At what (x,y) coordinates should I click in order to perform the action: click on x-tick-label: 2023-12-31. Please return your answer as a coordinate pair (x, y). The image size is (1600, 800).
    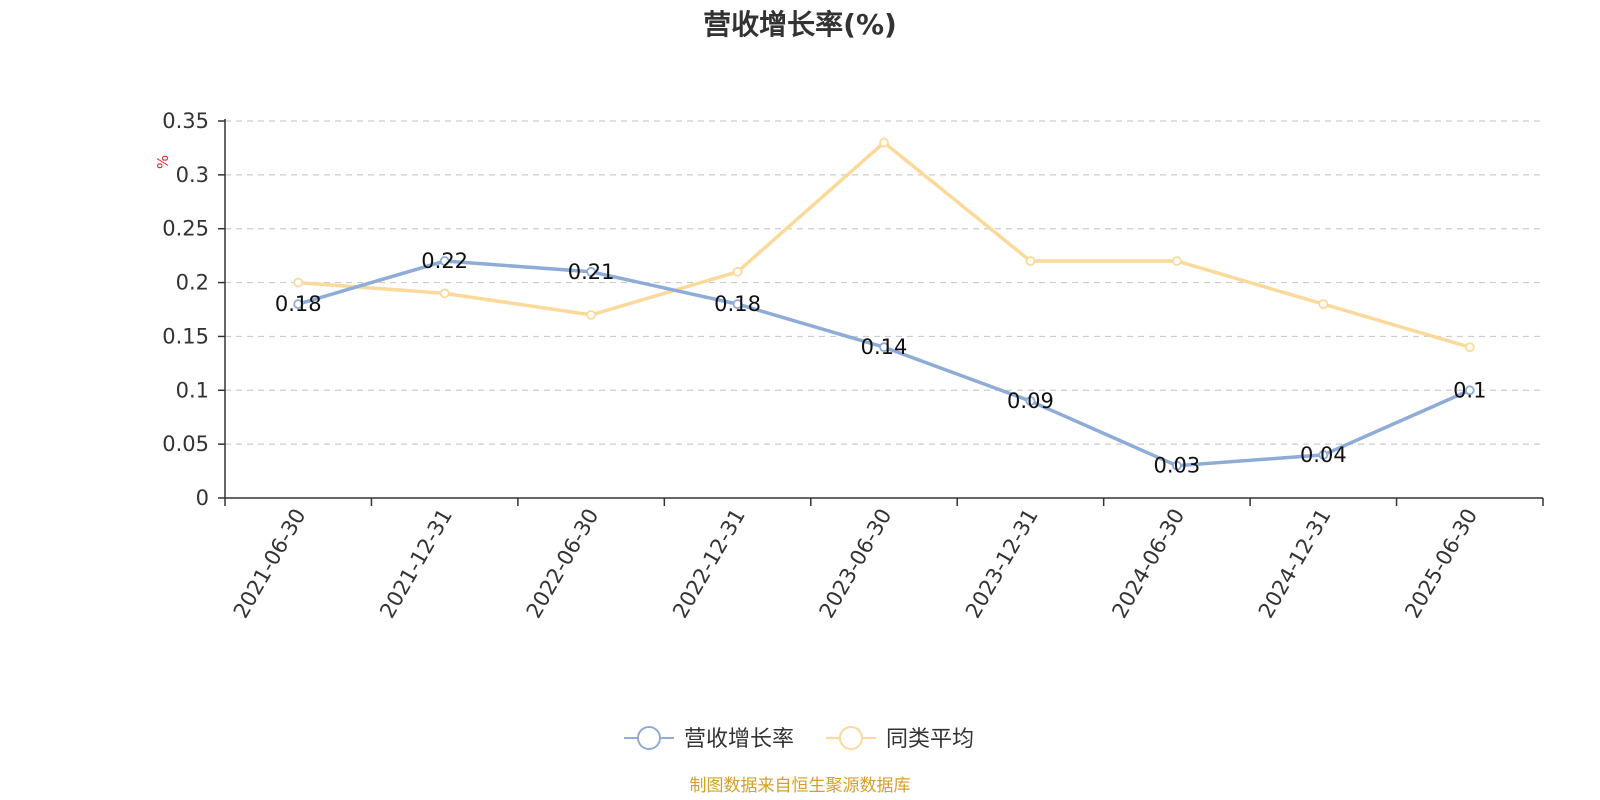
    Looking at the image, I should click on (1002, 564).